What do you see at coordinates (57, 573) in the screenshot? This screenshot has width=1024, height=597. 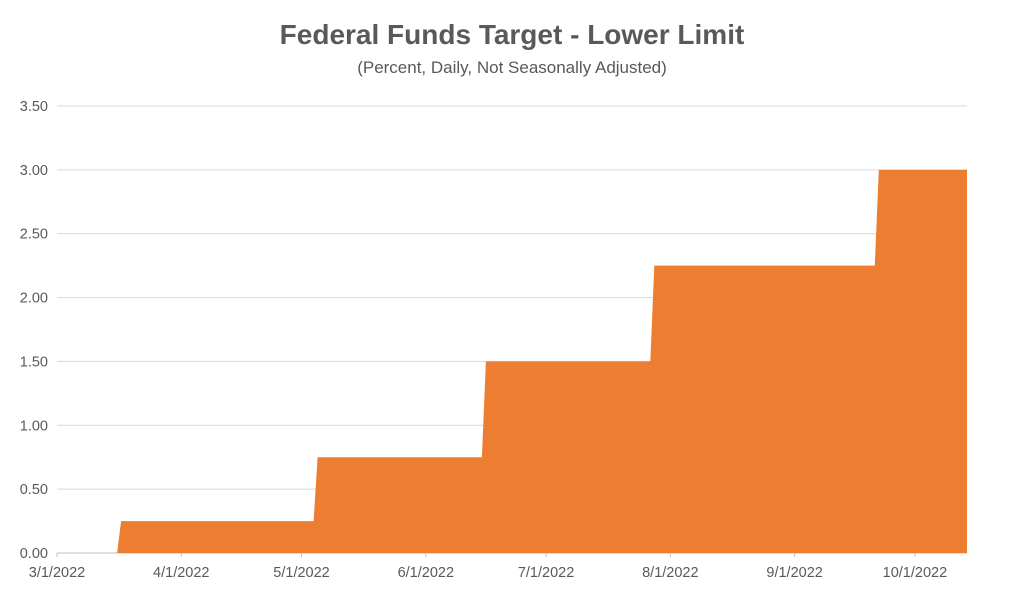 I see `x-tick-label: 3/1/2022` at bounding box center [57, 573].